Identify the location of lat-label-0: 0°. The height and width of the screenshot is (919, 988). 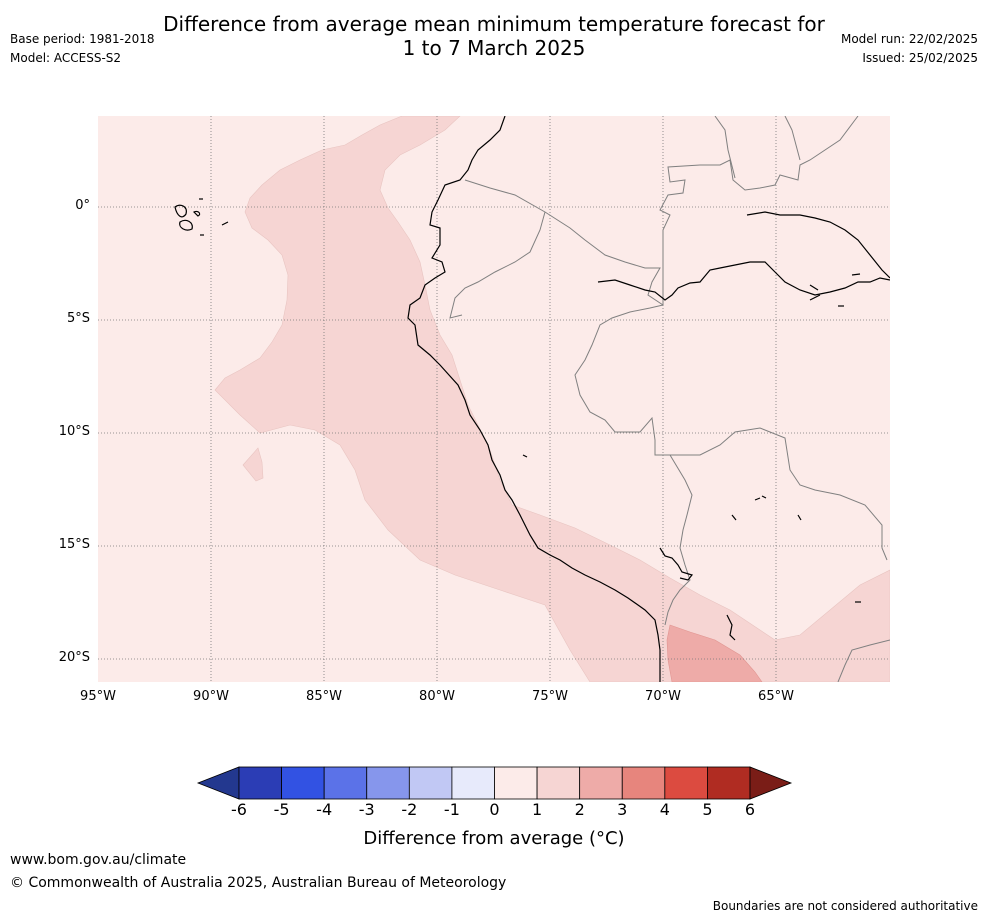
(82, 205).